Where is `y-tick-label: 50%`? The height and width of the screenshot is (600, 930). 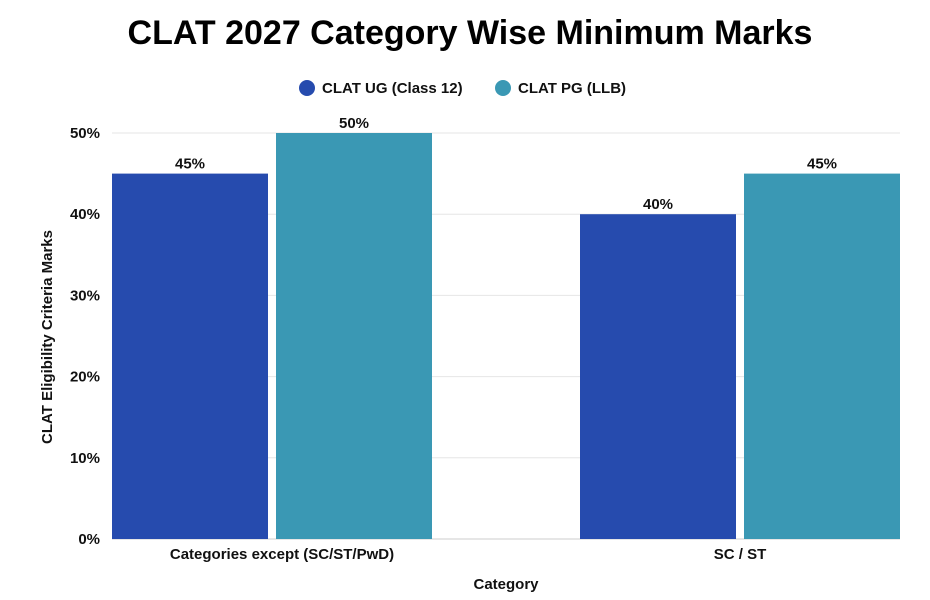
y-tick-label: 50% is located at coordinates (85, 133).